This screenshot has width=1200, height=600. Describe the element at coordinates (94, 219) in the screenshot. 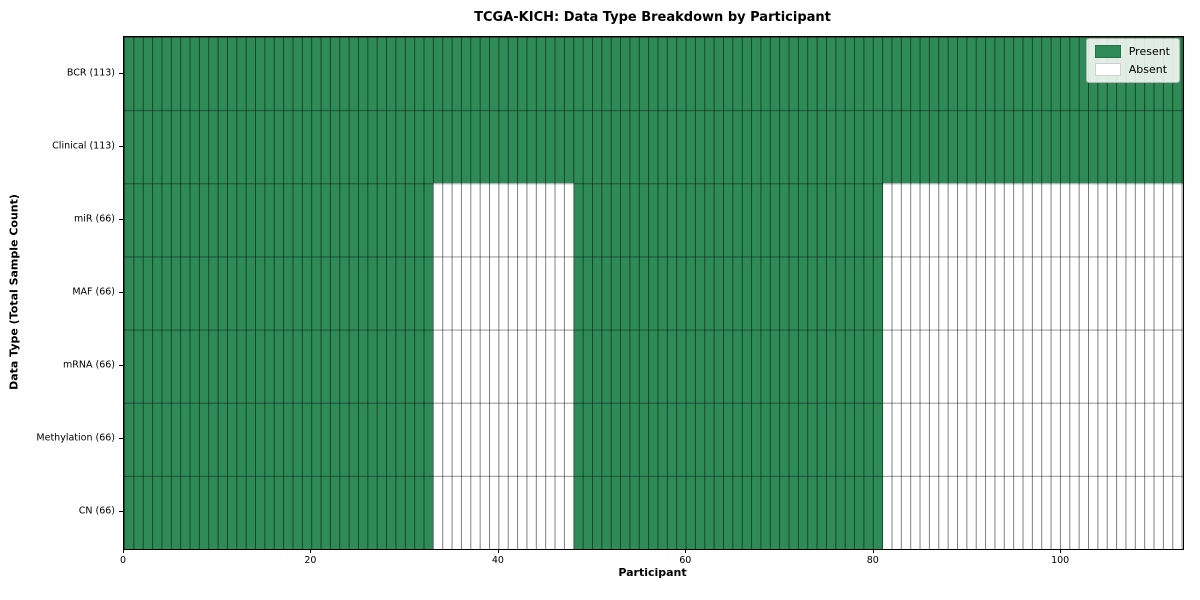

I see `y-tick-label-mir: miR (66)` at that location.